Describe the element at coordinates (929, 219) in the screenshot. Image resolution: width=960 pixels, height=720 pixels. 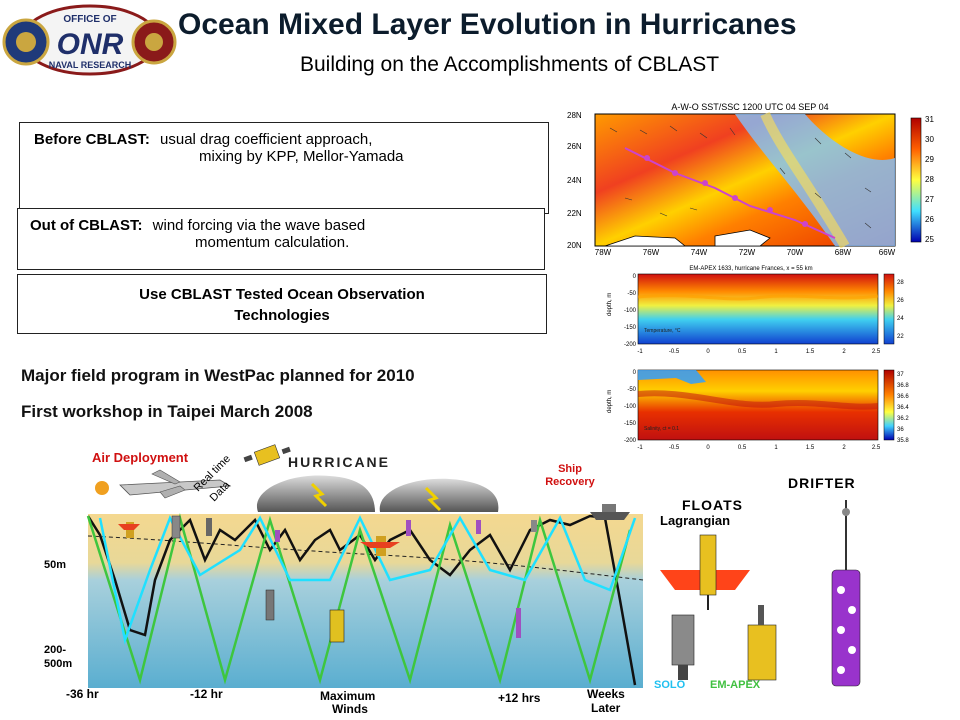
I see `map-colorbar-label: 26` at that location.